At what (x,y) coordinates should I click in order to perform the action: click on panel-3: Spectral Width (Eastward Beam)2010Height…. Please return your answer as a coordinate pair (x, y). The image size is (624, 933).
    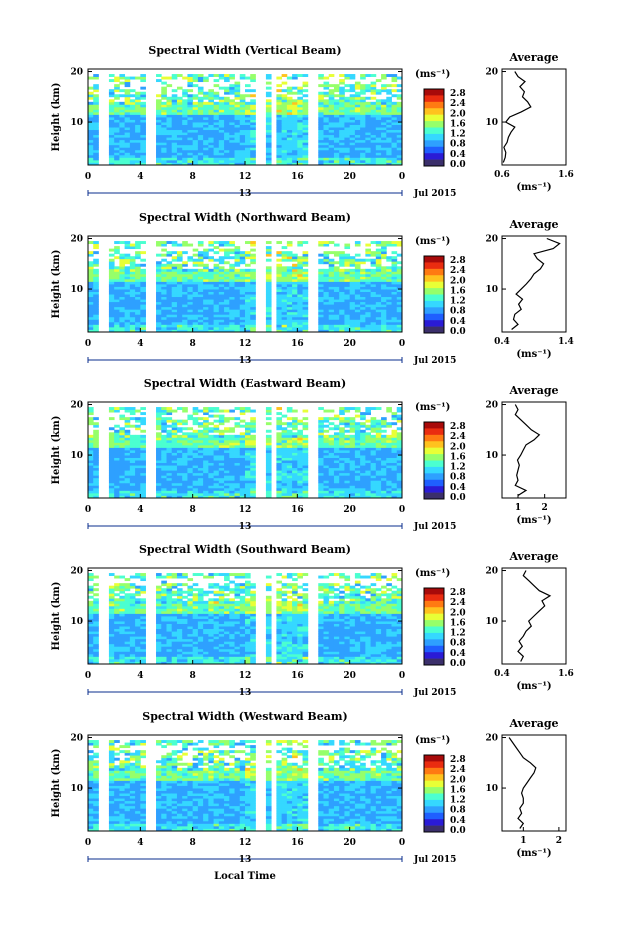
    Looking at the image, I should click on (308, 454).